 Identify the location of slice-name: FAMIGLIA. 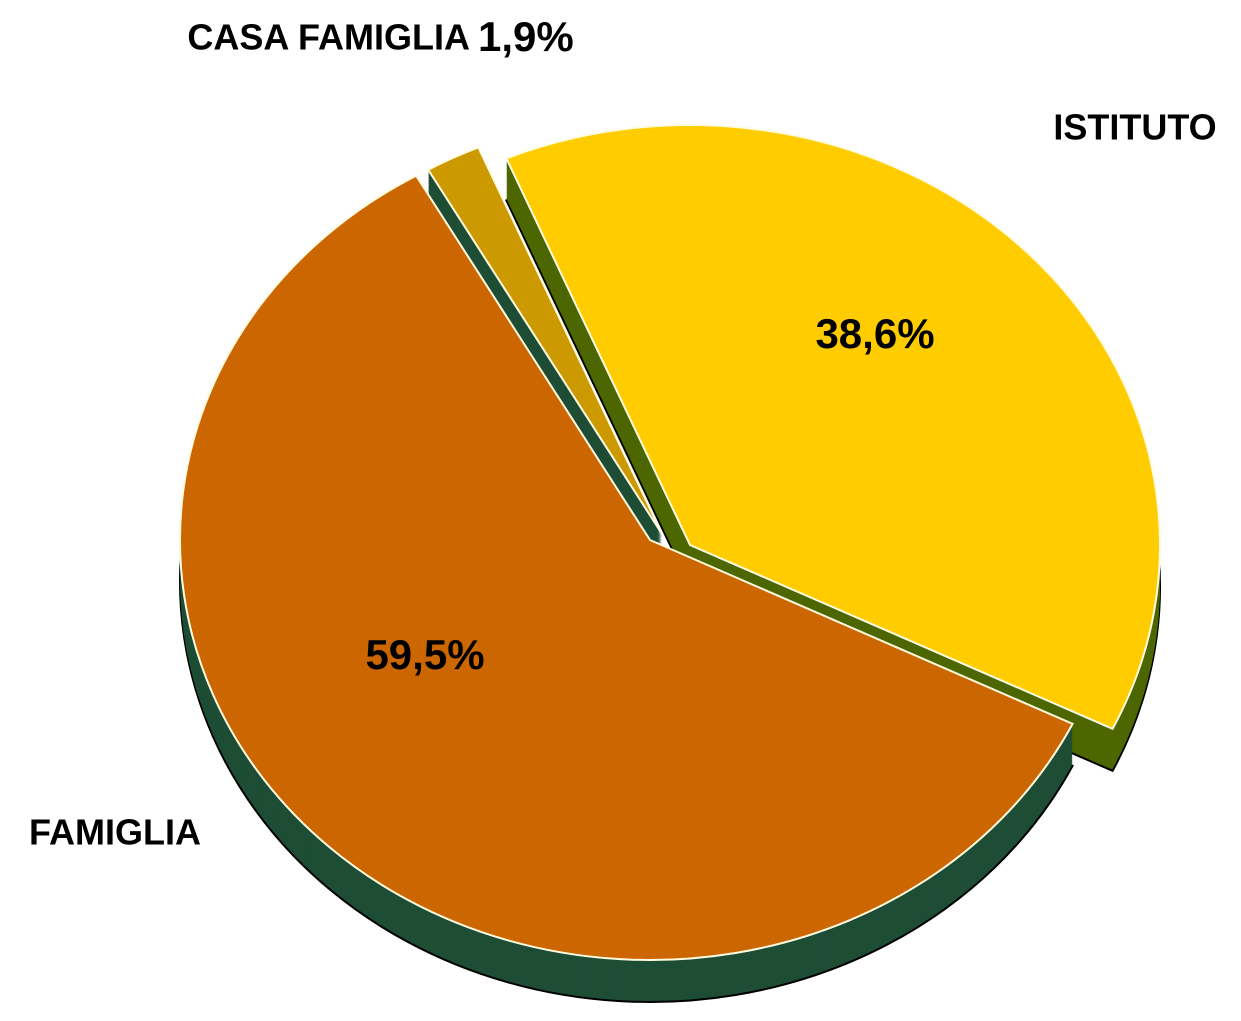
(115, 832).